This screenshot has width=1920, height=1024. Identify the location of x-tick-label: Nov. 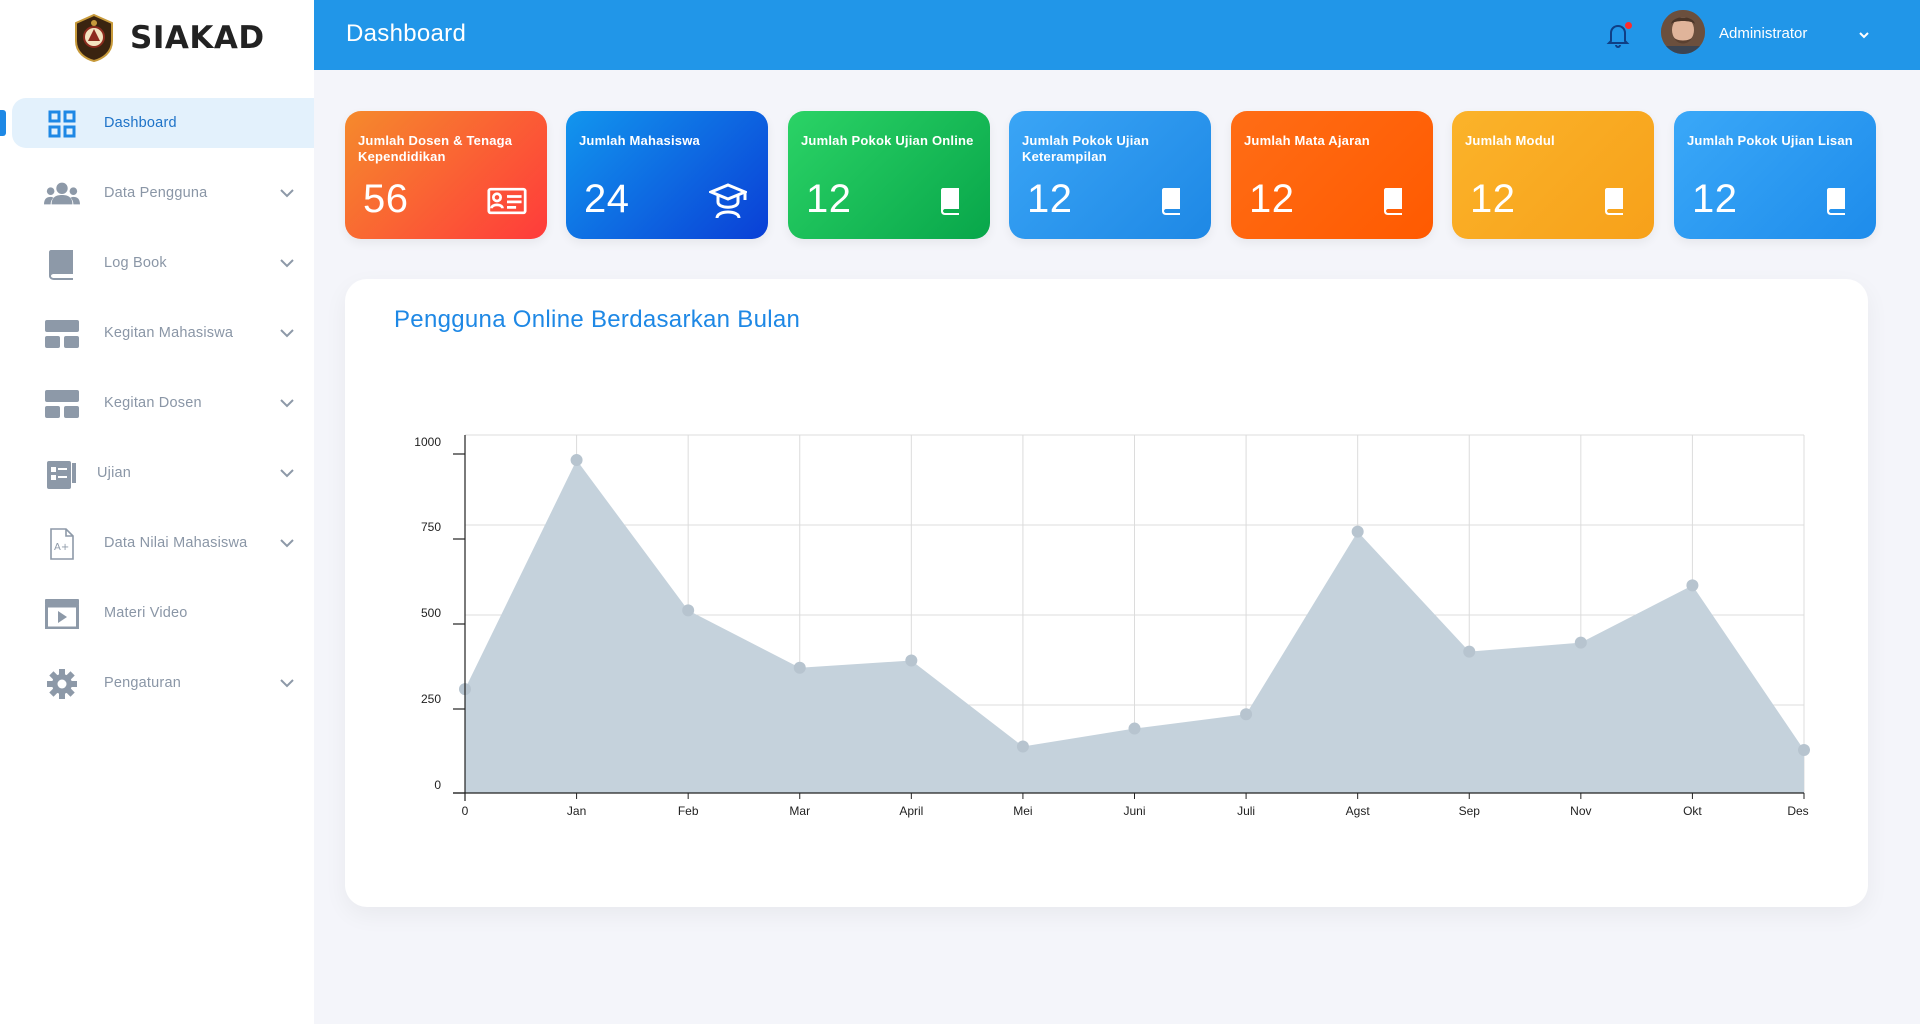
(1580, 811).